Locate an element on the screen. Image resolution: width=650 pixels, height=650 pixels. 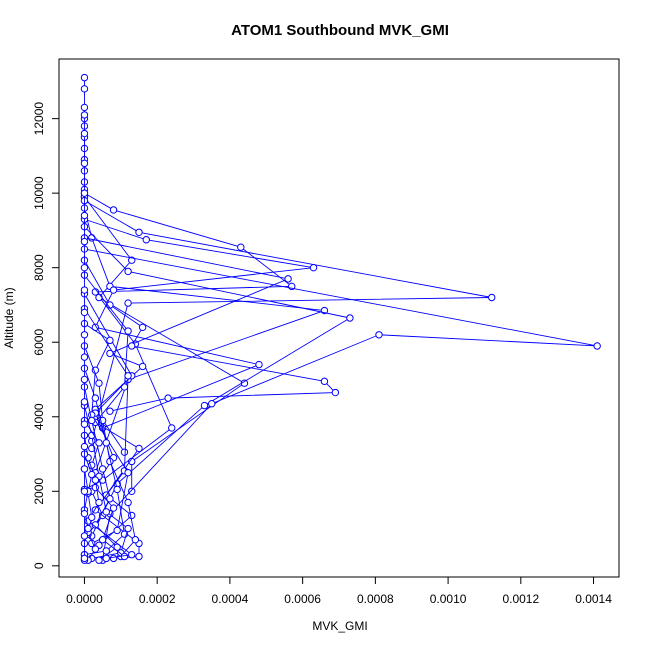
y-axis: 0 2000 4000 6000 8000 10000 12000 is located at coordinates (46, 335).